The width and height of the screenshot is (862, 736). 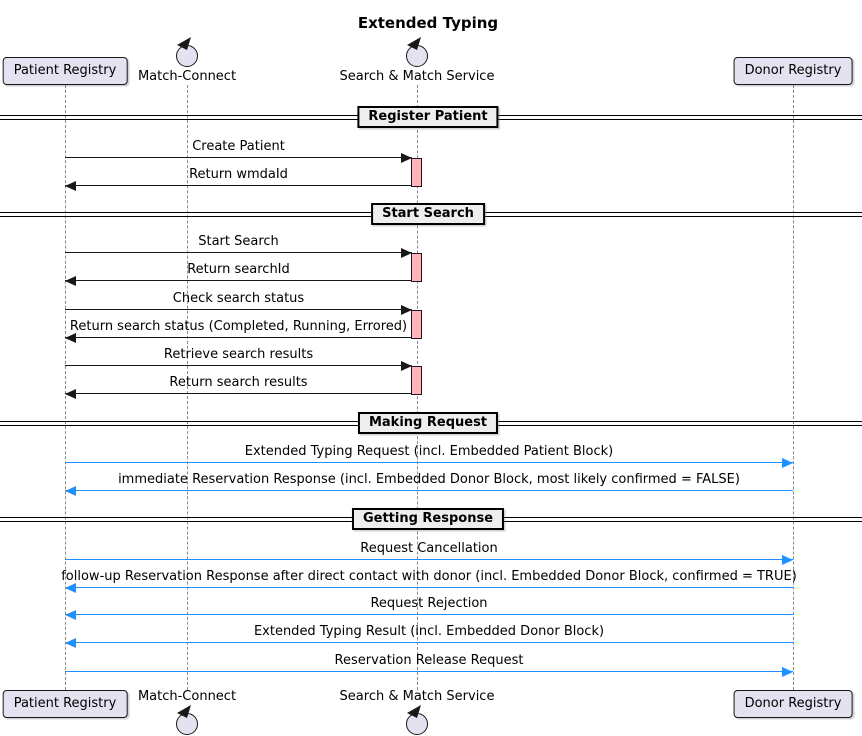 What do you see at coordinates (238, 174) in the screenshot?
I see `message-label: Return wmdaId` at bounding box center [238, 174].